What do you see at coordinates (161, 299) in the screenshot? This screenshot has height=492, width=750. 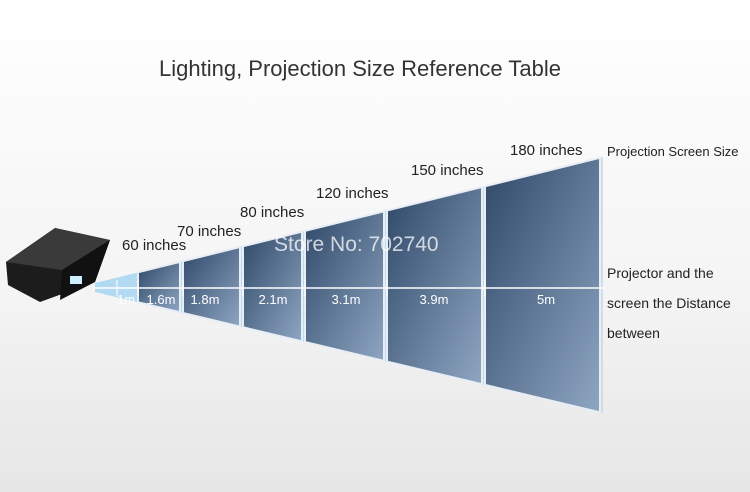 I see `distance-label: 1.6m` at bounding box center [161, 299].